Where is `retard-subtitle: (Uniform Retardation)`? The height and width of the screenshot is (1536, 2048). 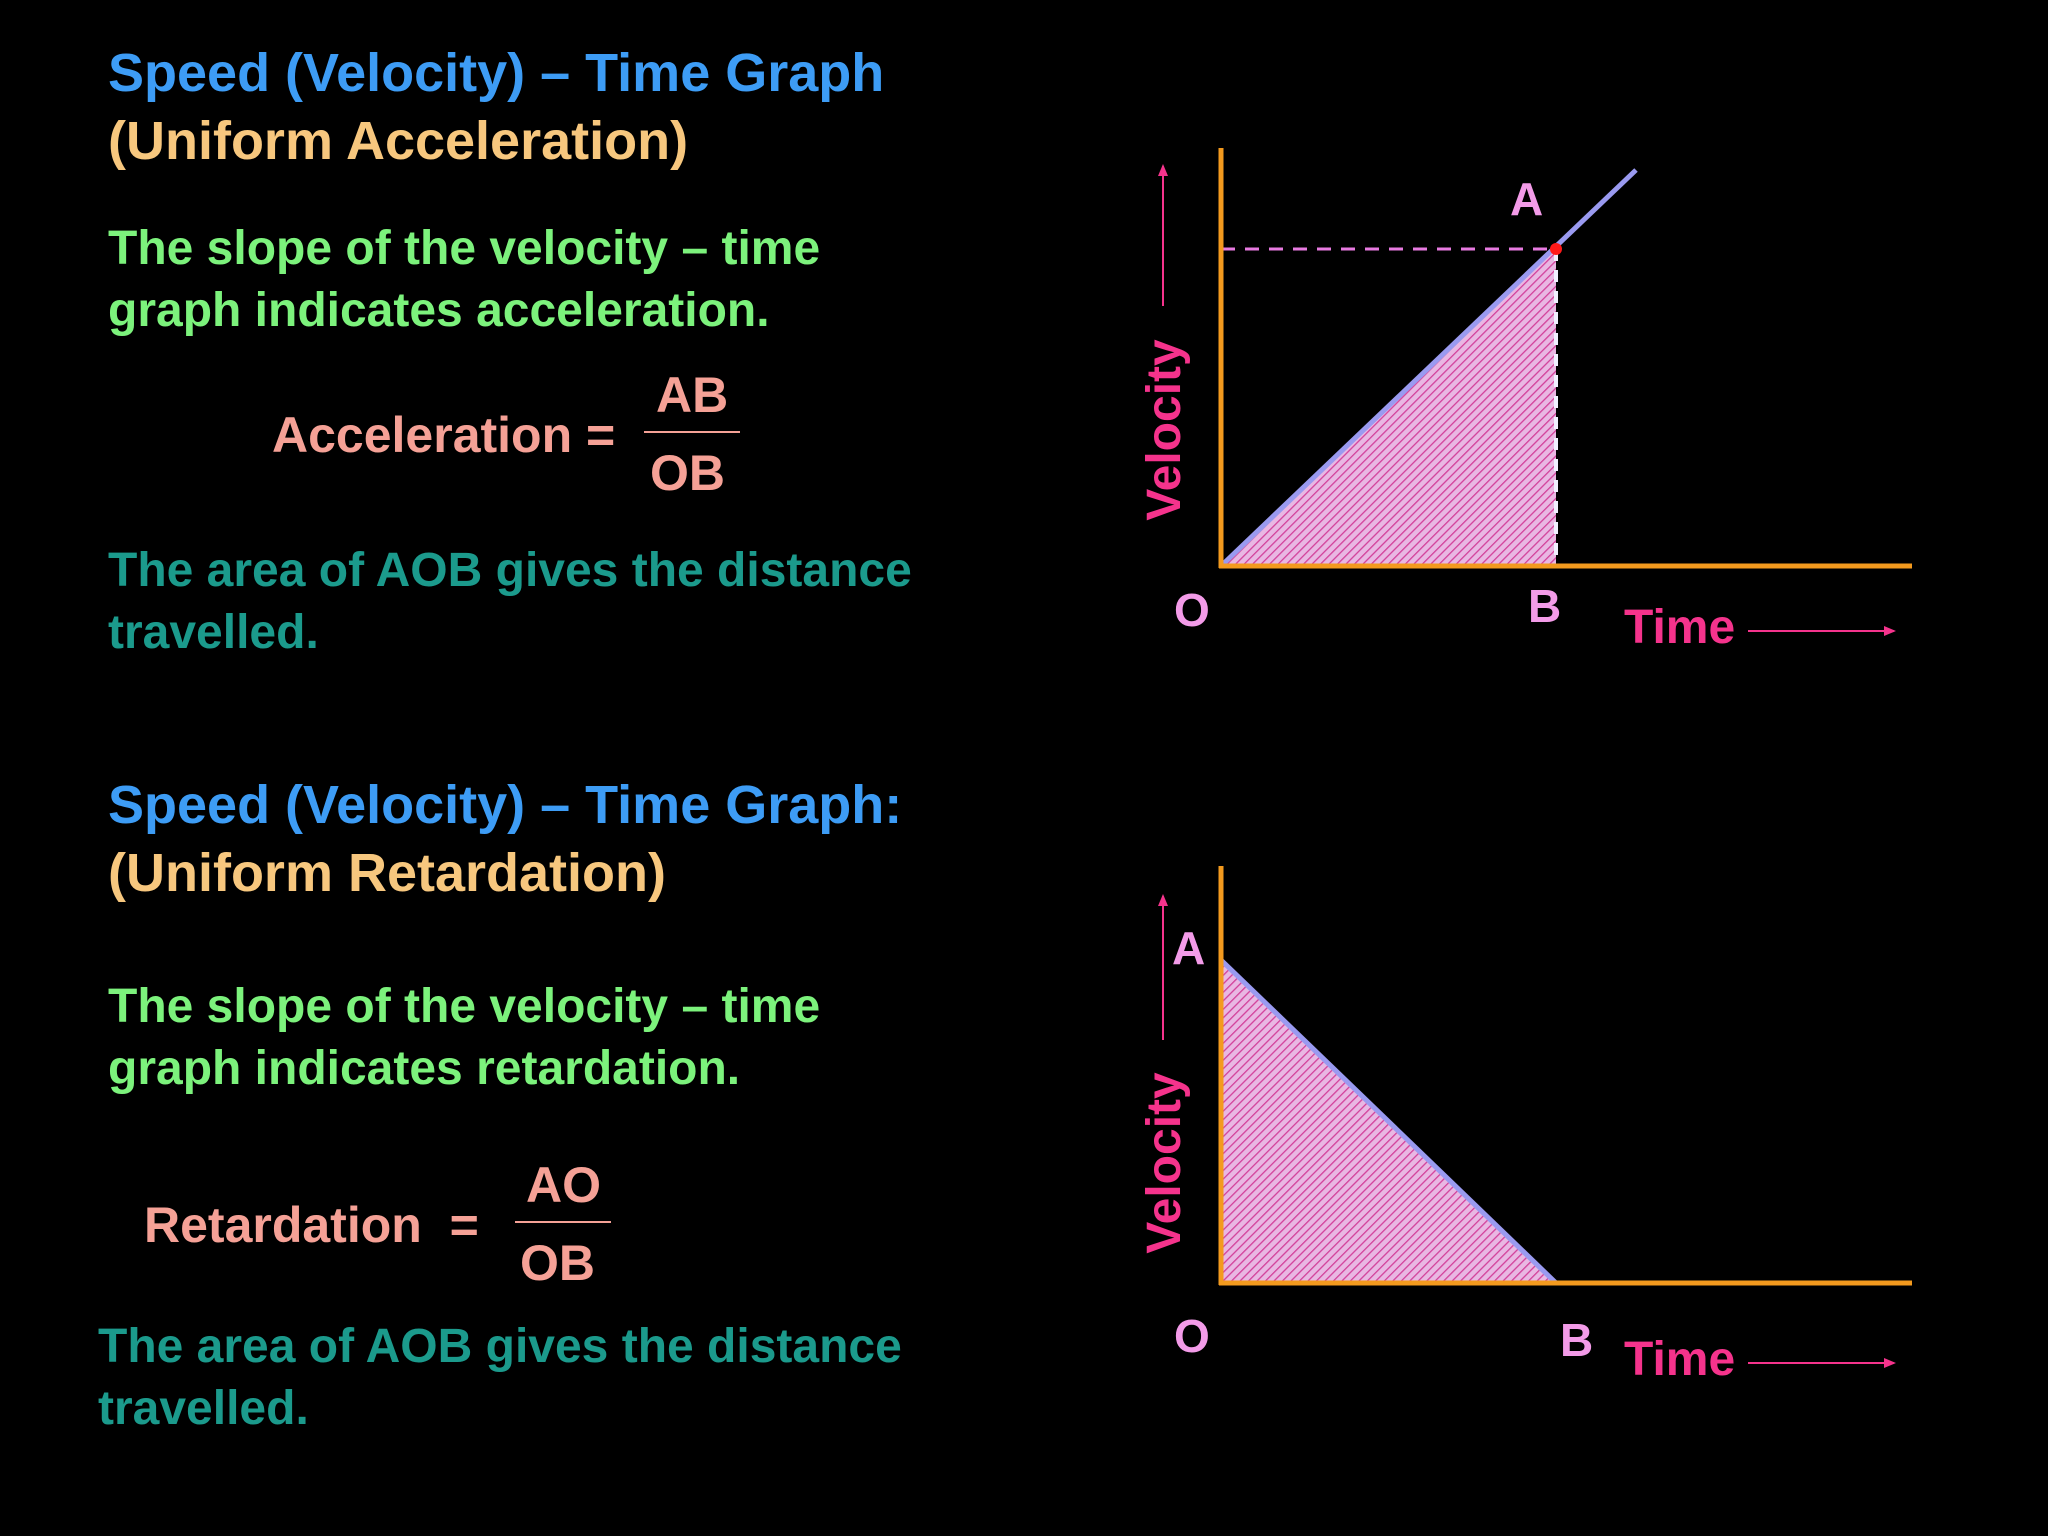 retard-subtitle: (Uniform Retardation) is located at coordinates (387, 873).